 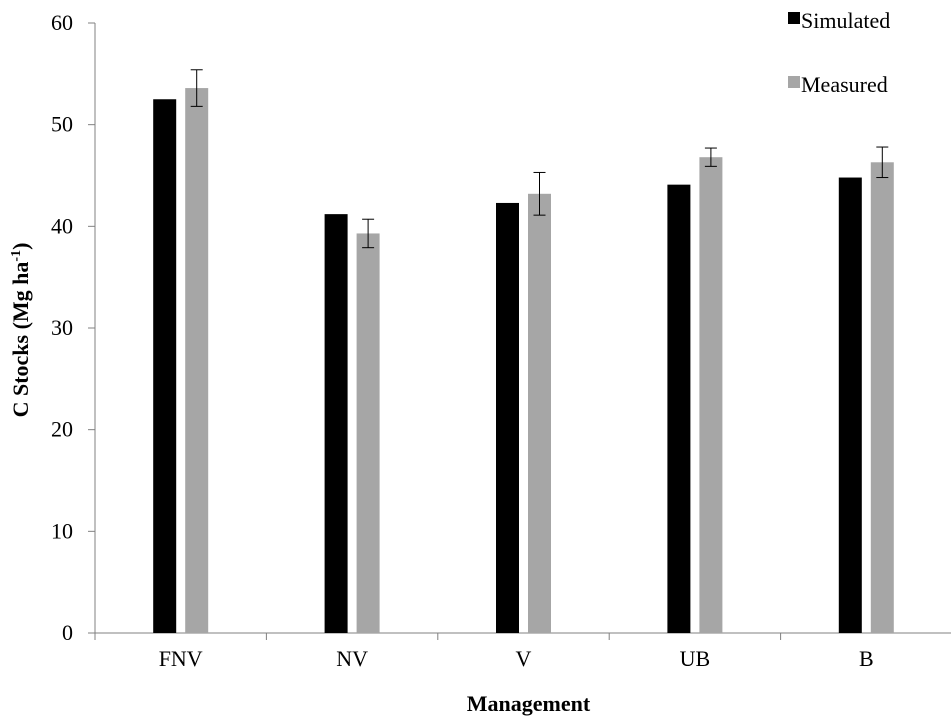 What do you see at coordinates (20, 246) in the screenshot?
I see `y-axis-title-suffix: )` at bounding box center [20, 246].